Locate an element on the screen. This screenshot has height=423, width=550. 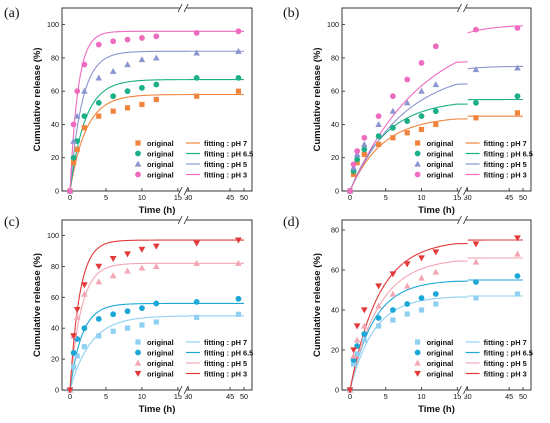
x-tick-label: 0 is located at coordinates (70, 197).